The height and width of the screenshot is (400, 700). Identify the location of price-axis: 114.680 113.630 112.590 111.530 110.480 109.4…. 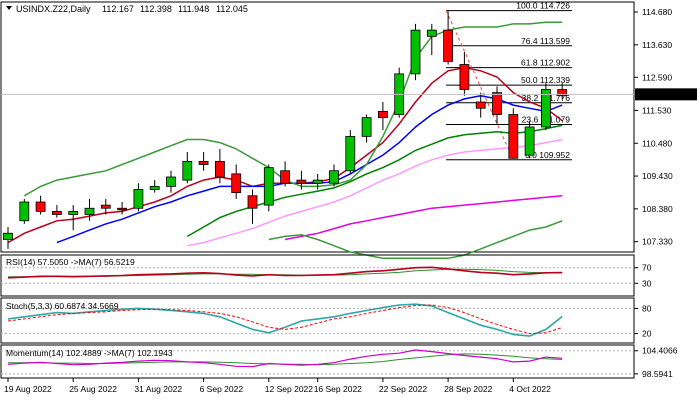
(653, 127).